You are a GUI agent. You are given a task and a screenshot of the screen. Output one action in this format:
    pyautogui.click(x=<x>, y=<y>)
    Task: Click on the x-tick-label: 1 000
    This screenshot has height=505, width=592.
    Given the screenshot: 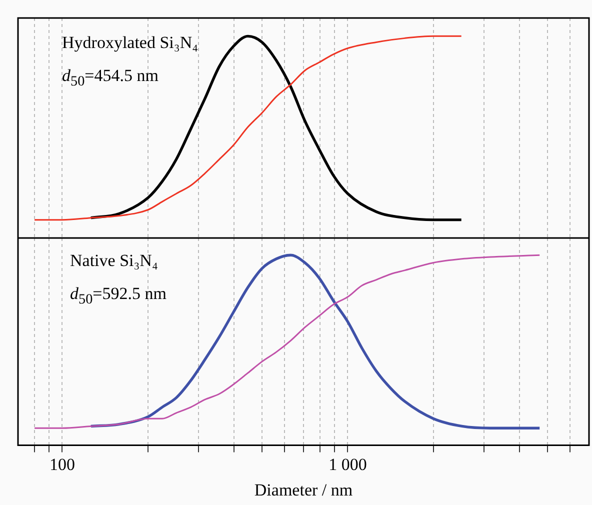 What is the action you would take?
    pyautogui.click(x=347, y=464)
    